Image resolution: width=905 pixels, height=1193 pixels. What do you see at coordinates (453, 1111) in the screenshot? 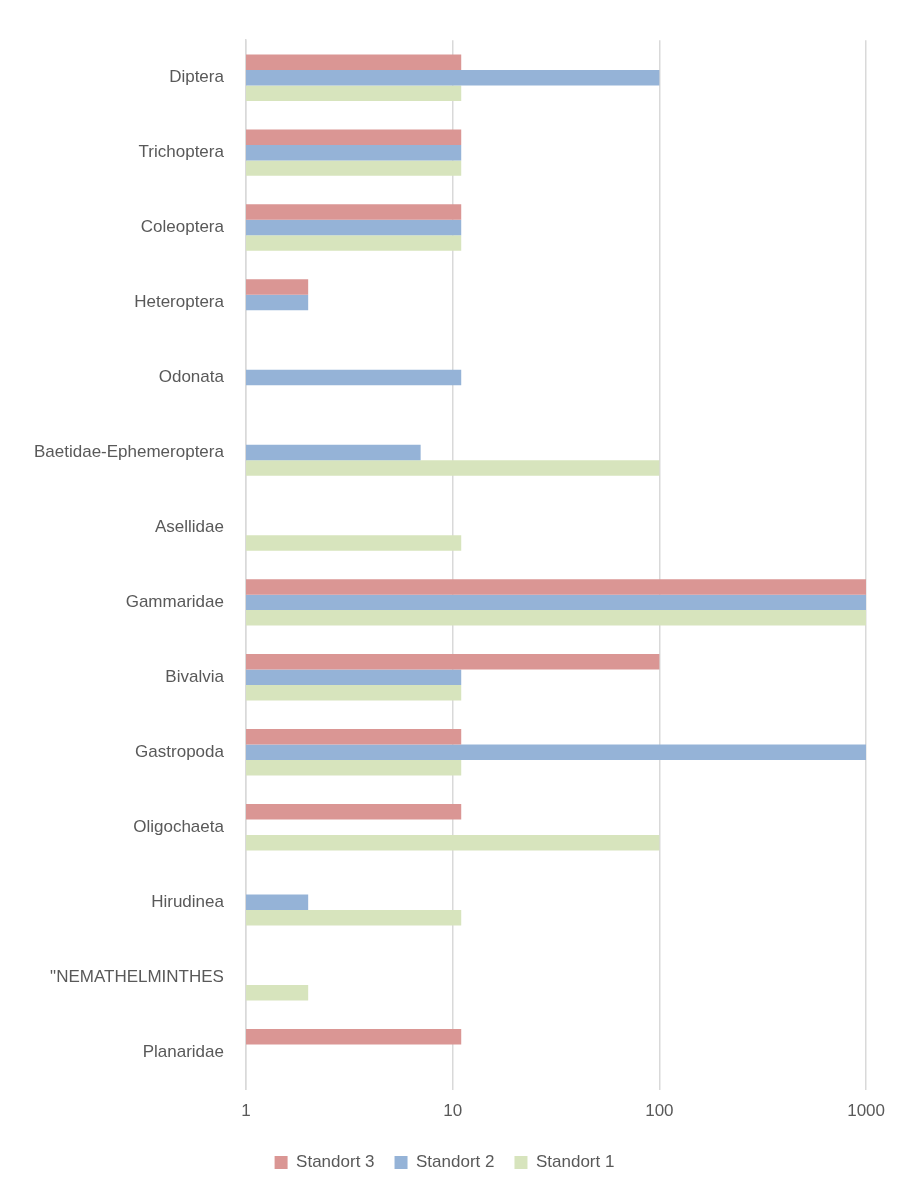
I see `x-tick-label: 10` at bounding box center [453, 1111].